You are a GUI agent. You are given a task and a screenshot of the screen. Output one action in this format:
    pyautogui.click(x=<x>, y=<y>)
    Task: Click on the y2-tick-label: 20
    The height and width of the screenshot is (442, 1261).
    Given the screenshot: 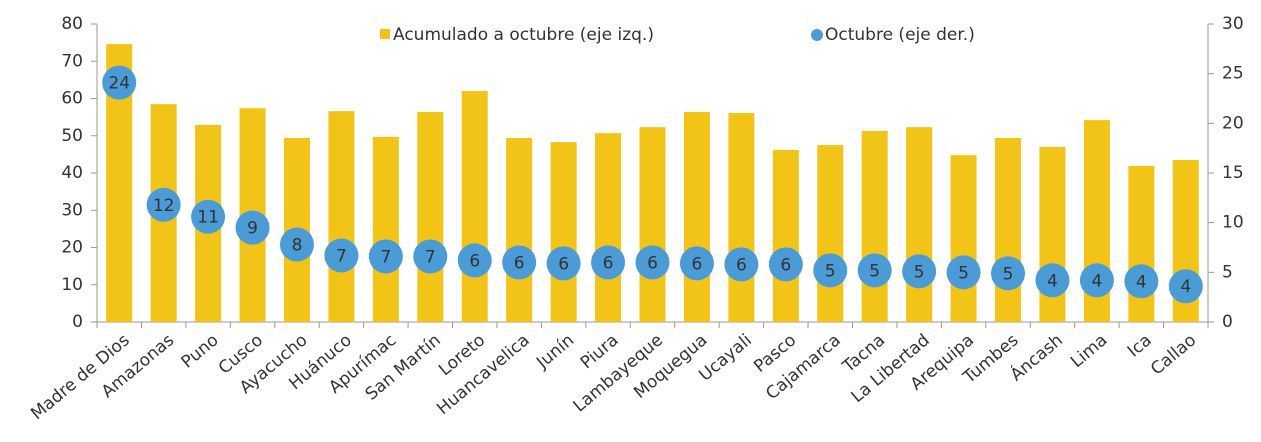 What is the action you would take?
    pyautogui.click(x=1233, y=123)
    